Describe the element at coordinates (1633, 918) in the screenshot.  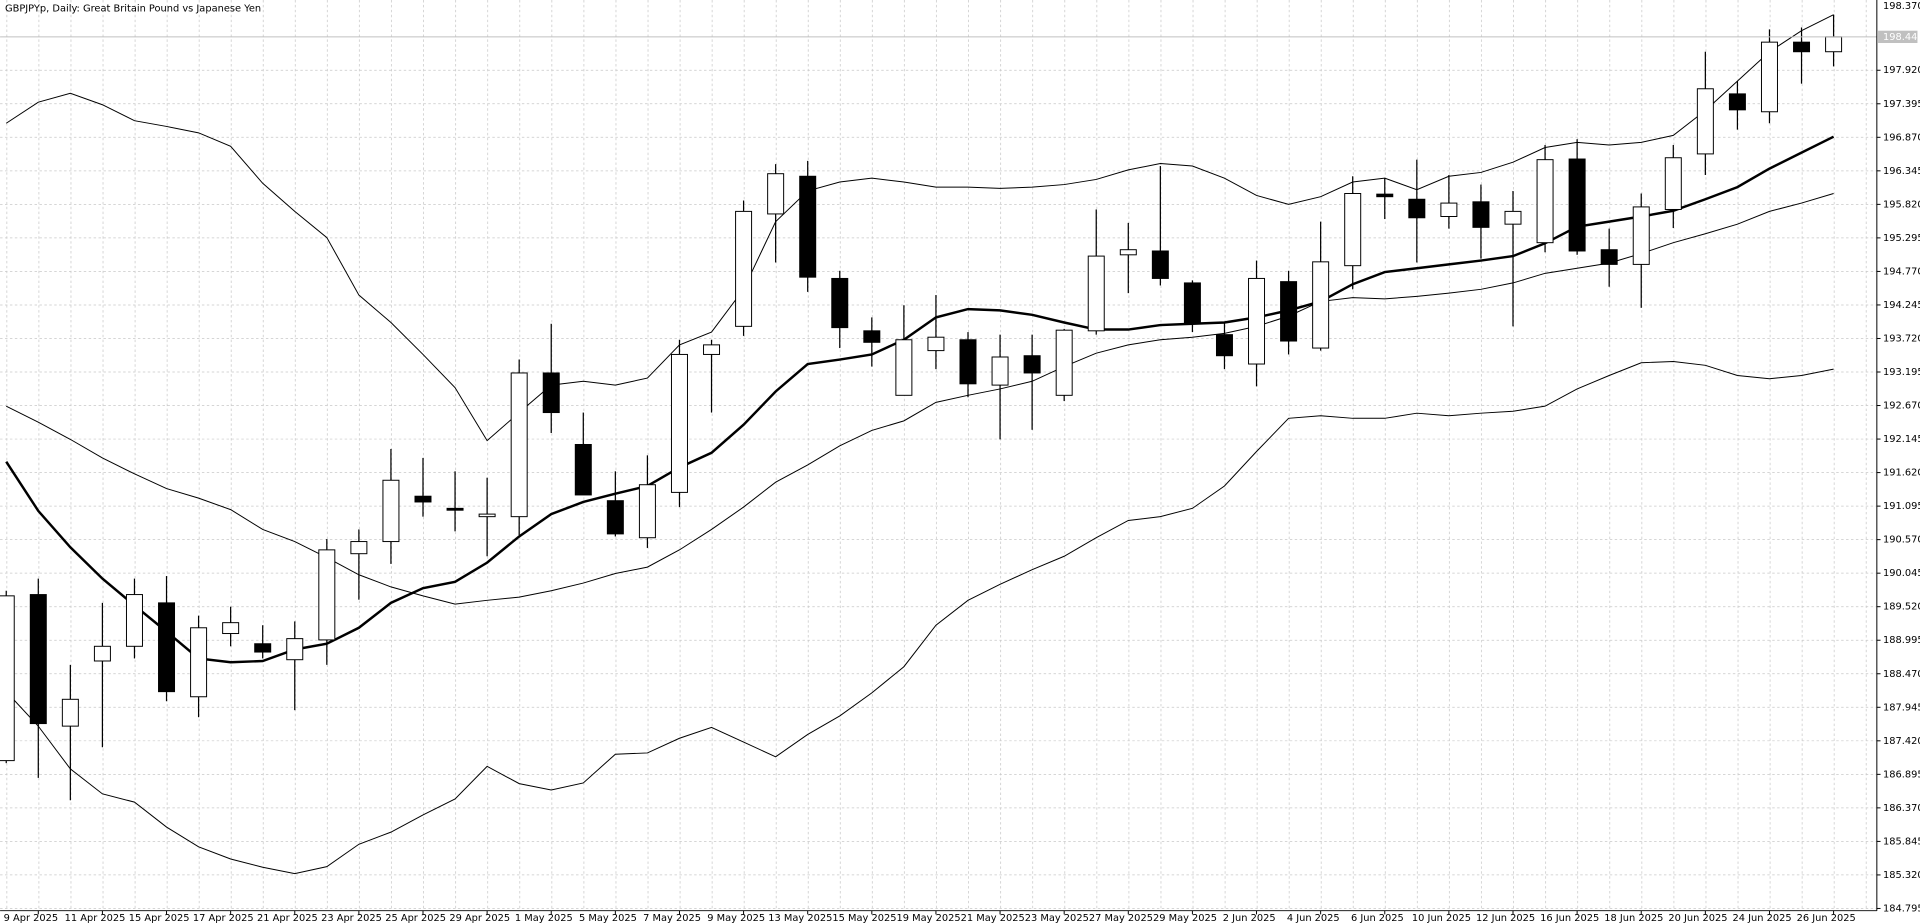
I see `x-tick-label: 18 Jun 2025` at that location.